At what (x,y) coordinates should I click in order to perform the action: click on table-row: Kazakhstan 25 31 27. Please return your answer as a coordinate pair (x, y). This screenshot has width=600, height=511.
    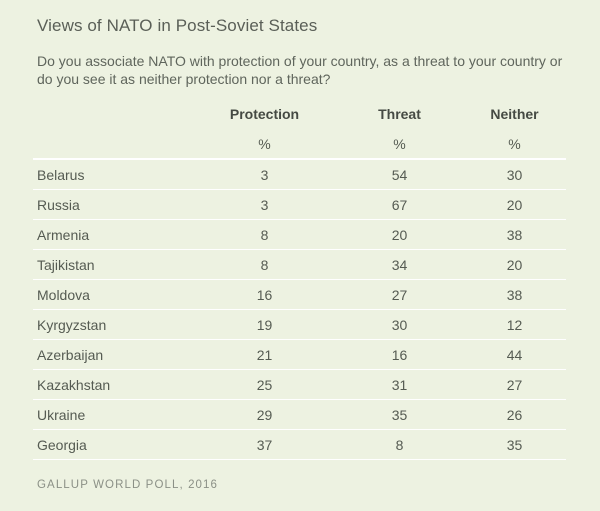
    Looking at the image, I should click on (299, 384).